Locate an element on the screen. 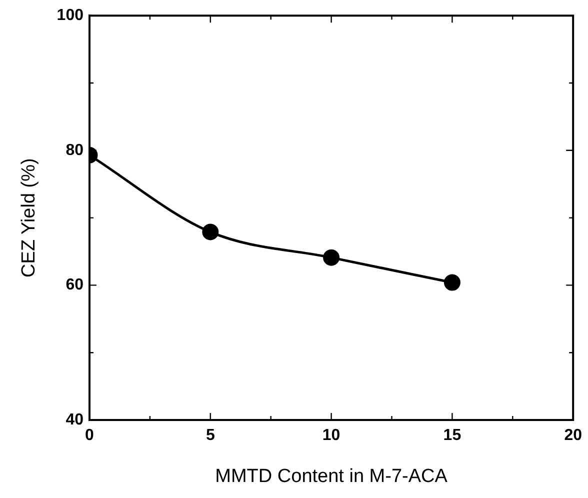 The image size is (588, 498). x-axis-title: MMTD Content in M-7-ACA is located at coordinates (331, 476).